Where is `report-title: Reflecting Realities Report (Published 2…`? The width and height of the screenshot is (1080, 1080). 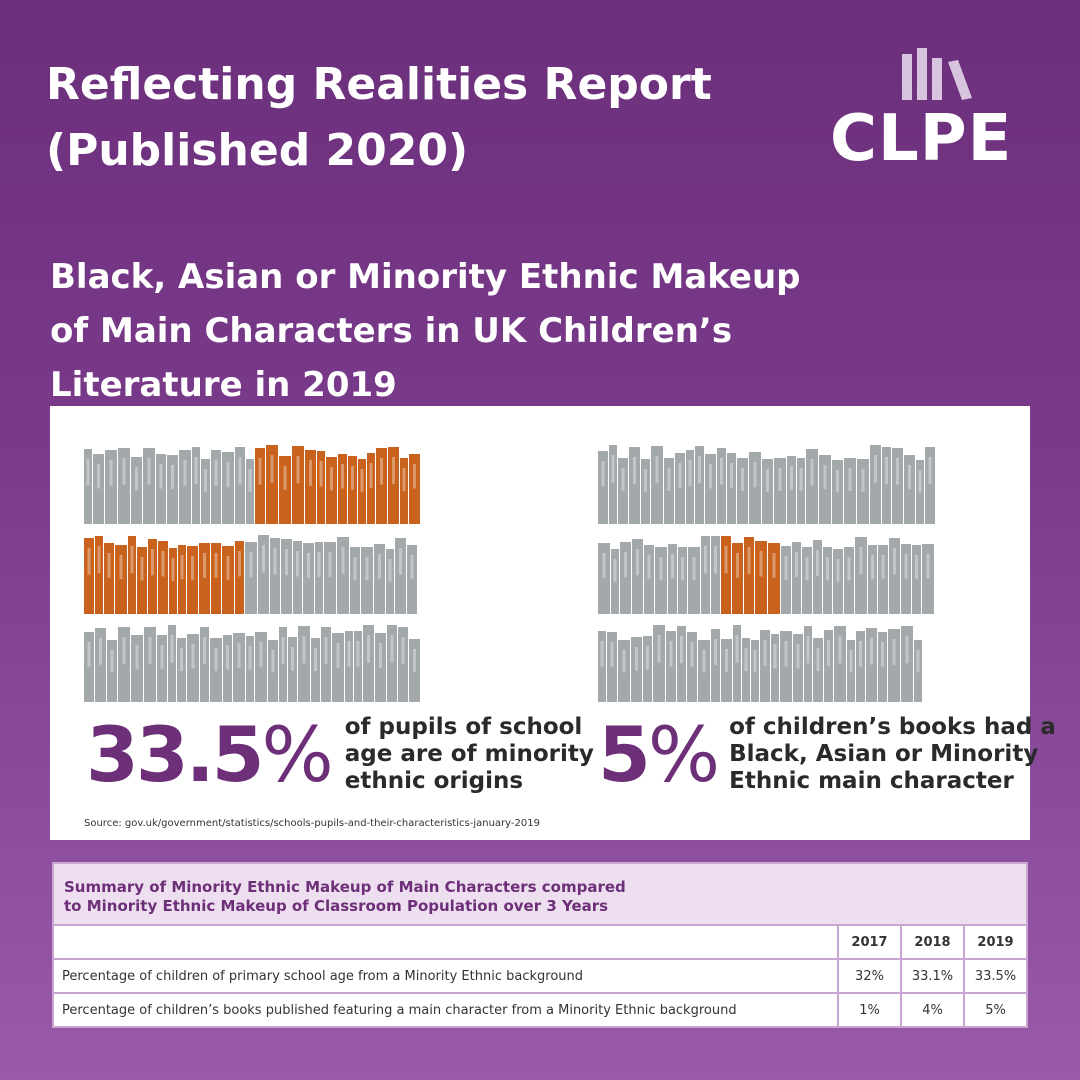 report-title: Reflecting Realities Report (Published 2… is located at coordinates (406, 118).